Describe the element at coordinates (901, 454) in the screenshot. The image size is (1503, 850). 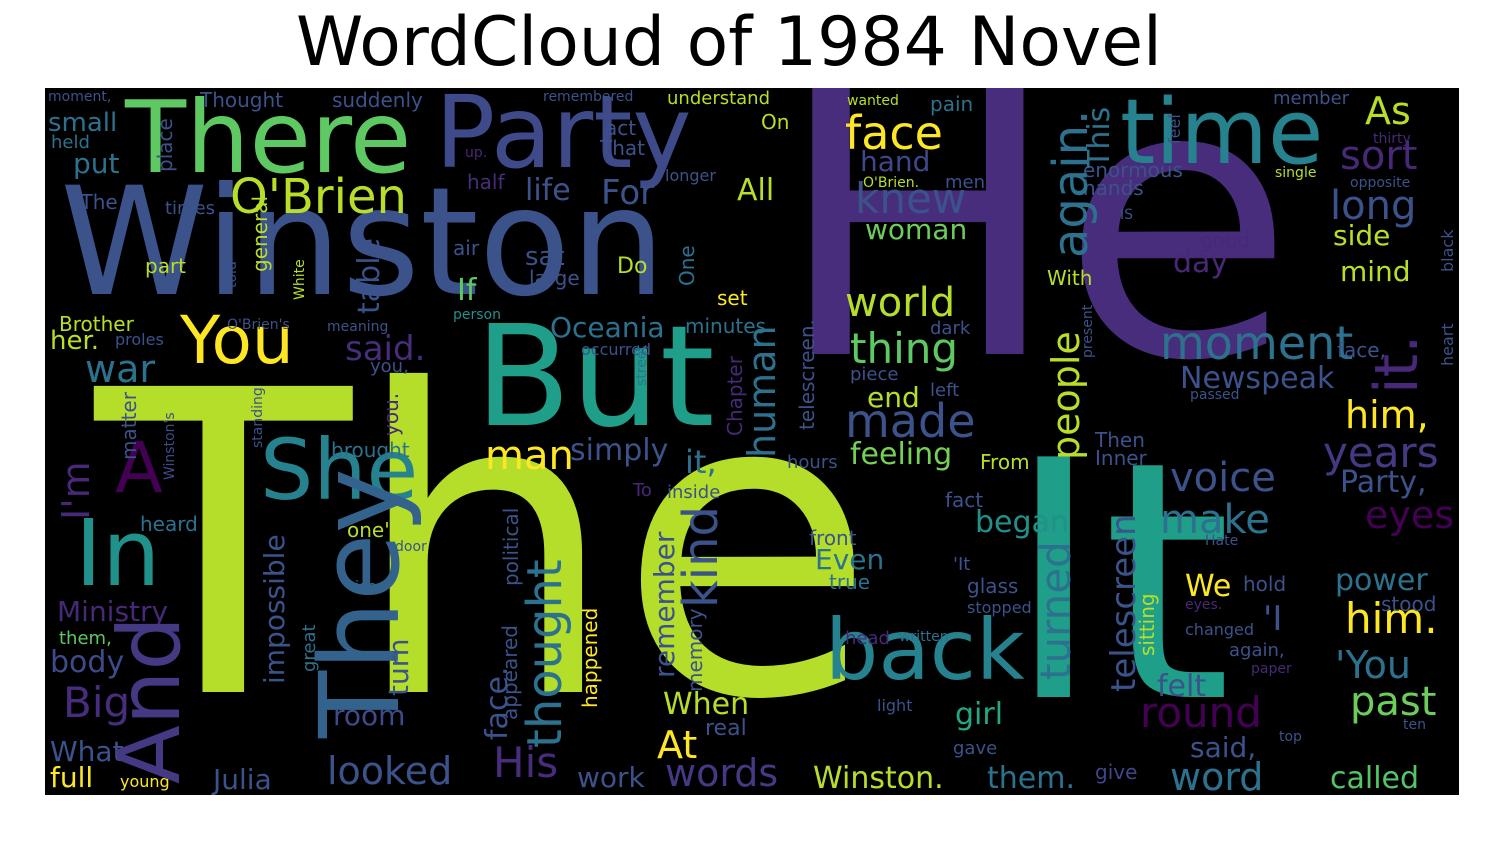
I see `cloud-word: feeling` at that location.